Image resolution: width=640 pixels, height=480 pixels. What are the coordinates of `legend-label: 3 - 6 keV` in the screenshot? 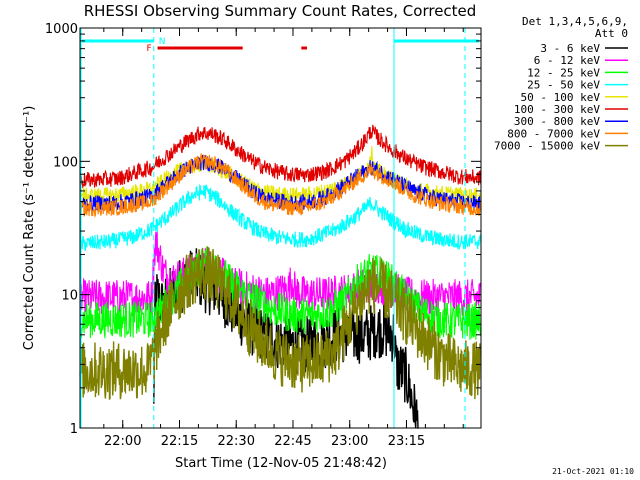 It's located at (570, 48).